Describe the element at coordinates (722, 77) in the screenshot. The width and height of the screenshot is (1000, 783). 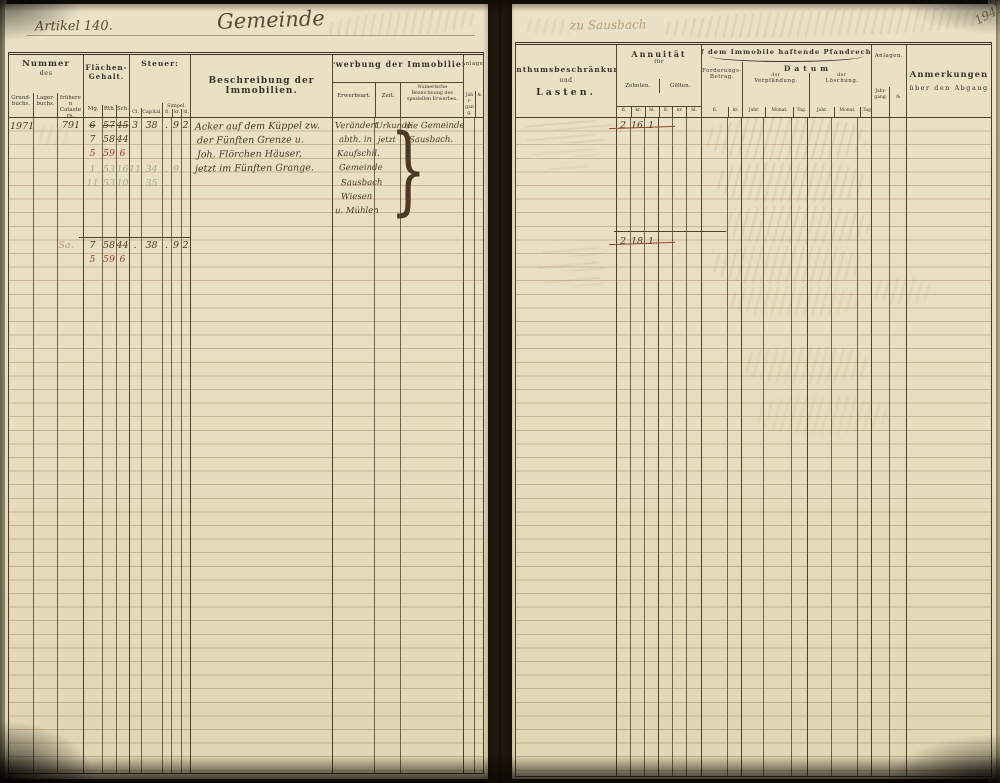
I see `forderung-l2: Betrag.` at that location.